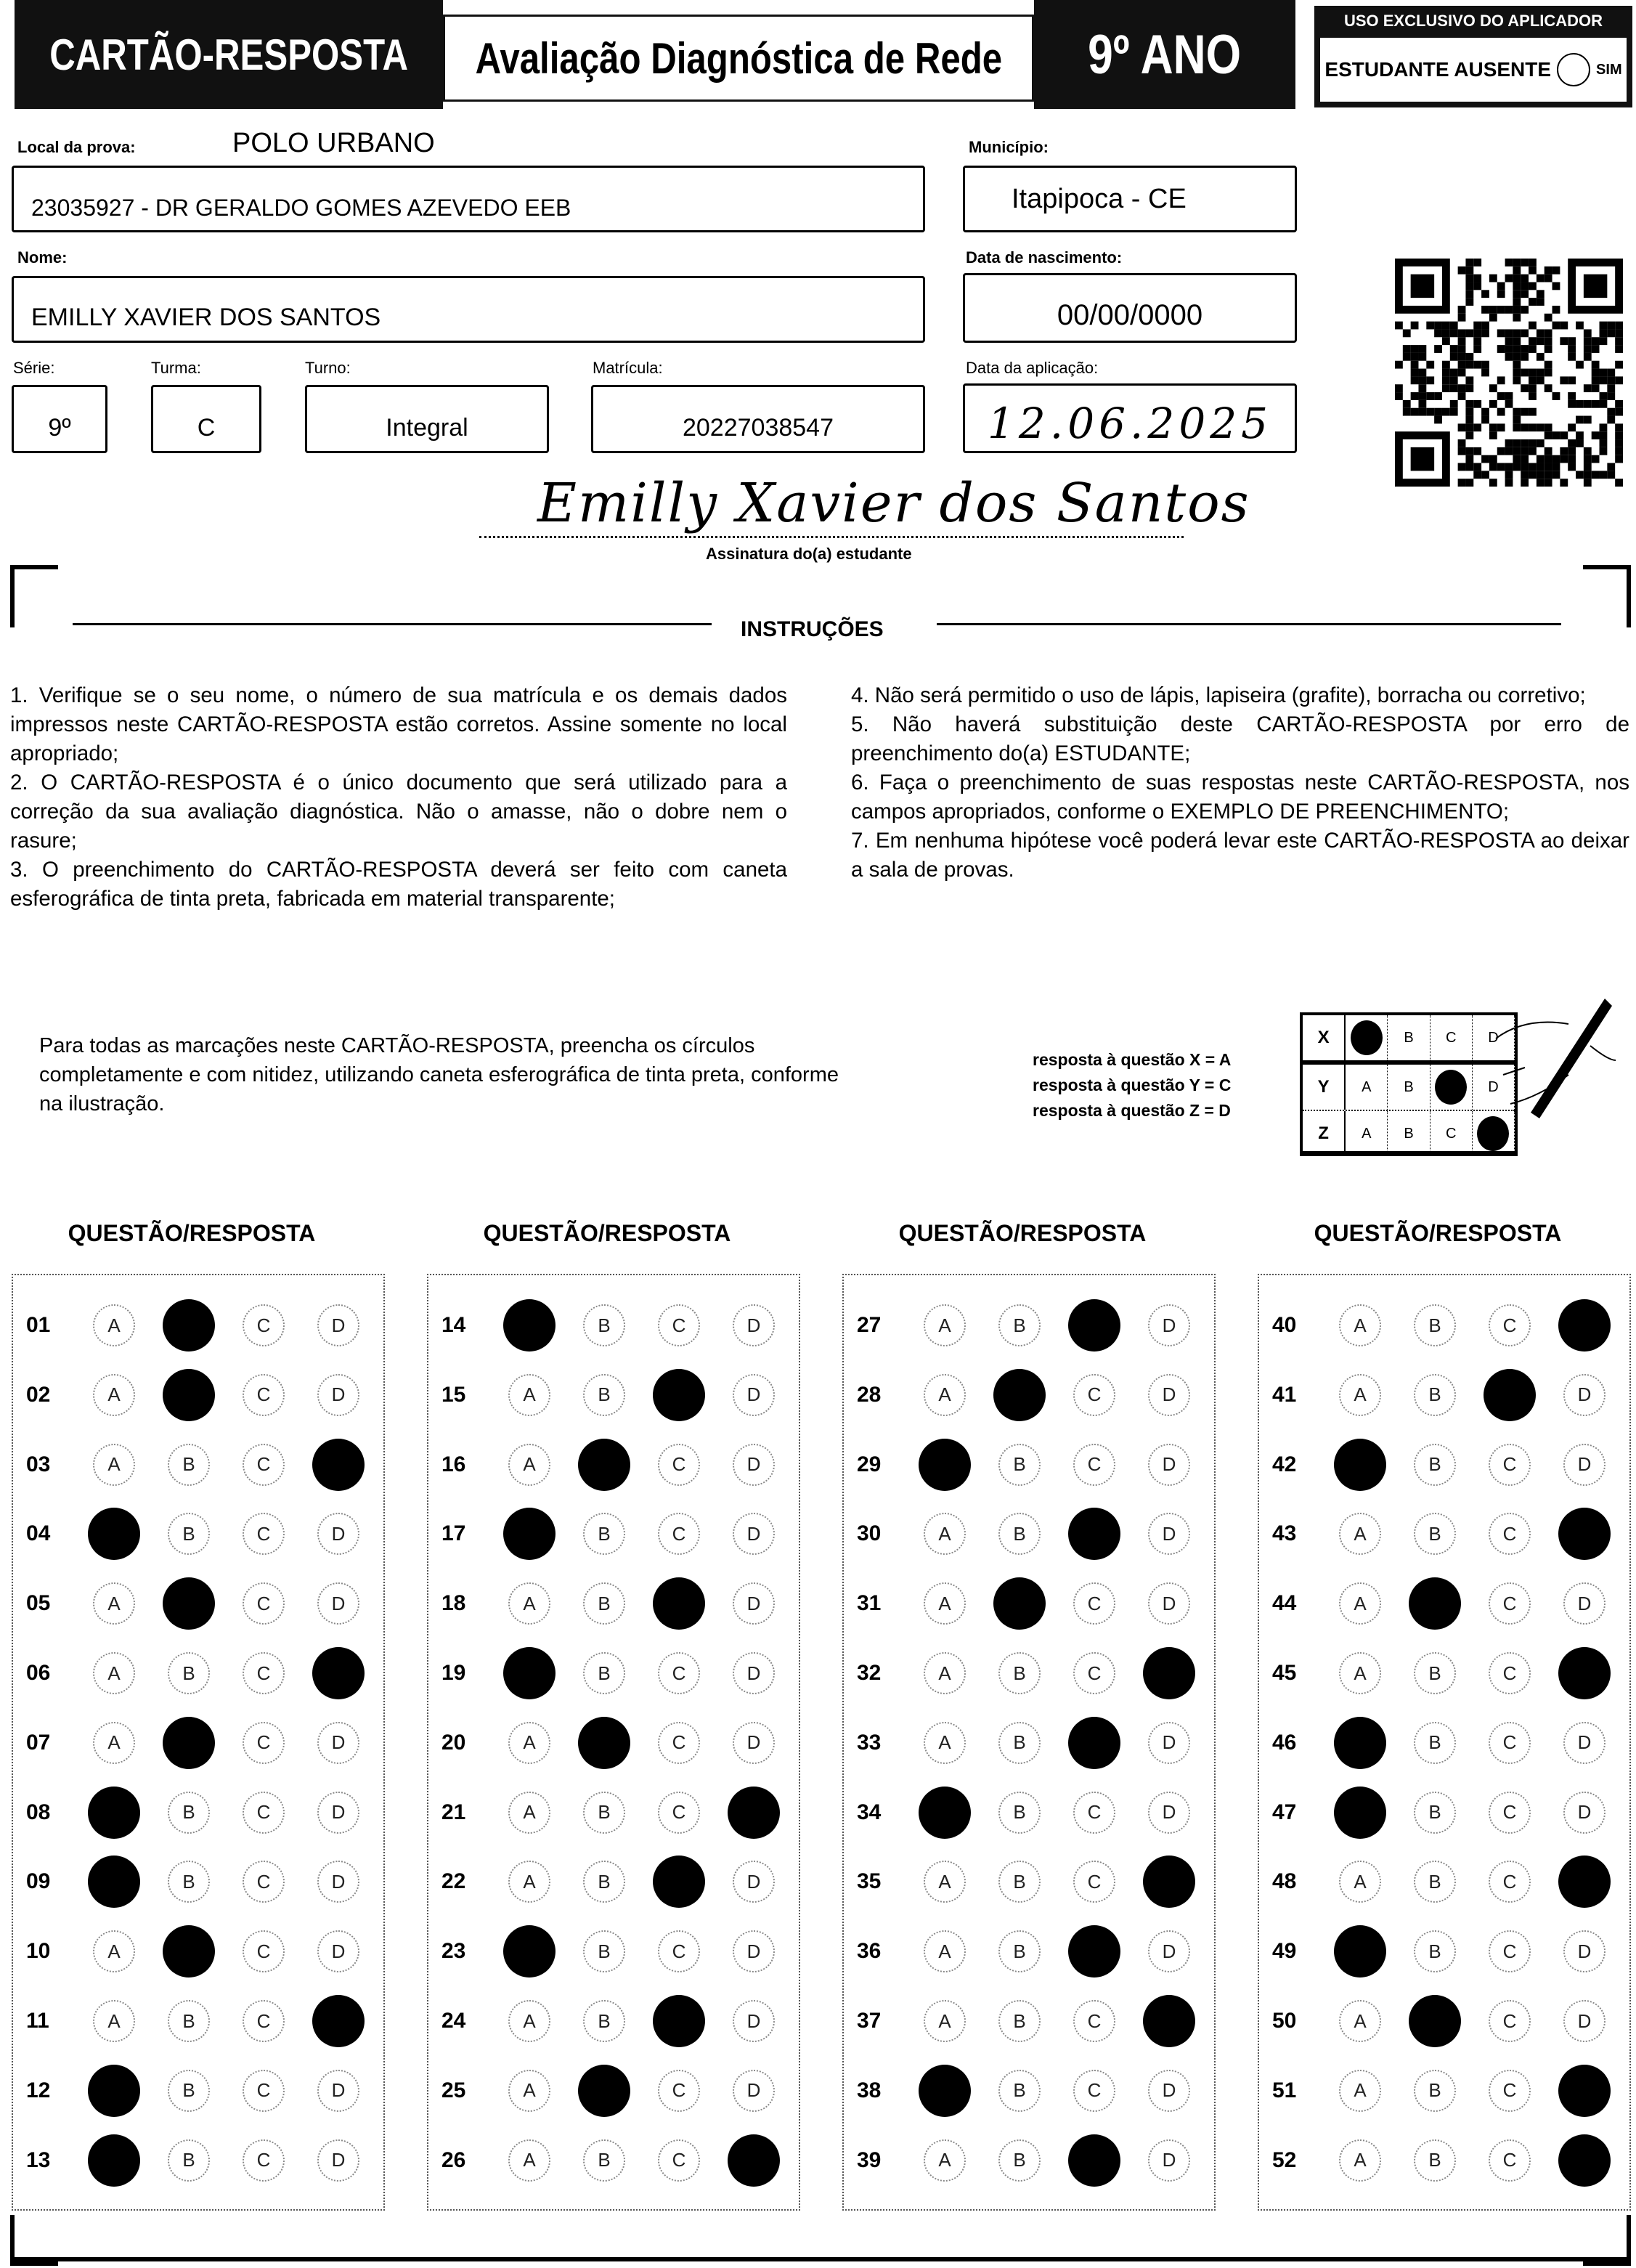 The height and width of the screenshot is (2268, 1636). Describe the element at coordinates (1574, 69) in the screenshot. I see `absent-checkbox-circle-icon` at that location.